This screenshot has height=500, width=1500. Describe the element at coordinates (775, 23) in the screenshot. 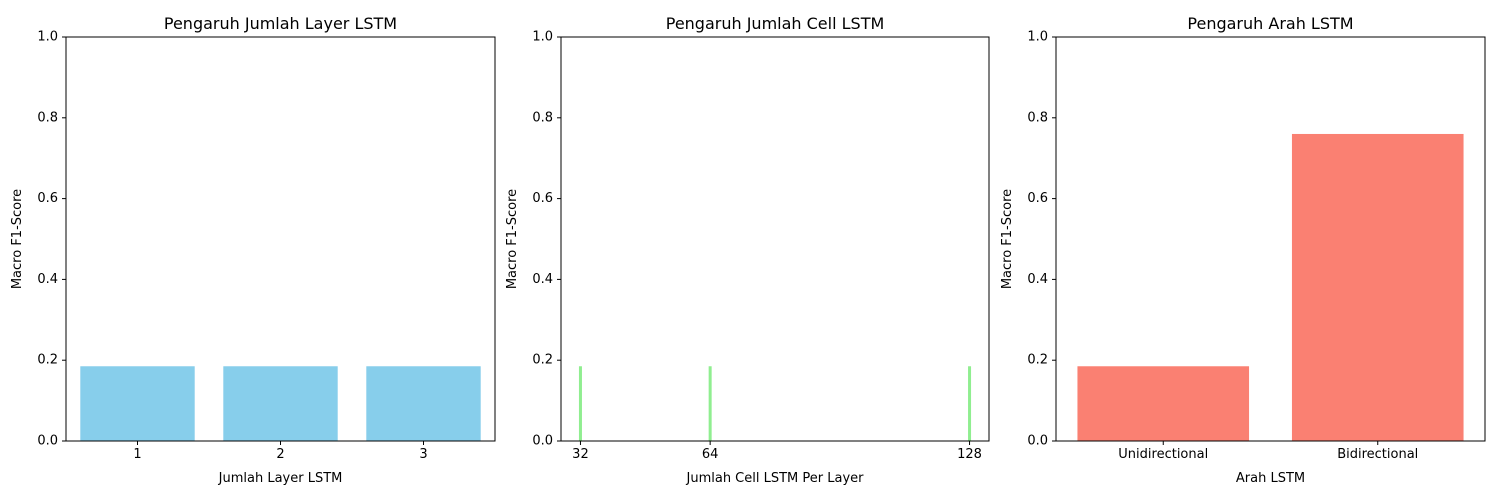

I see `chart-title: Pengaruh Jumlah Cell LSTM` at that location.